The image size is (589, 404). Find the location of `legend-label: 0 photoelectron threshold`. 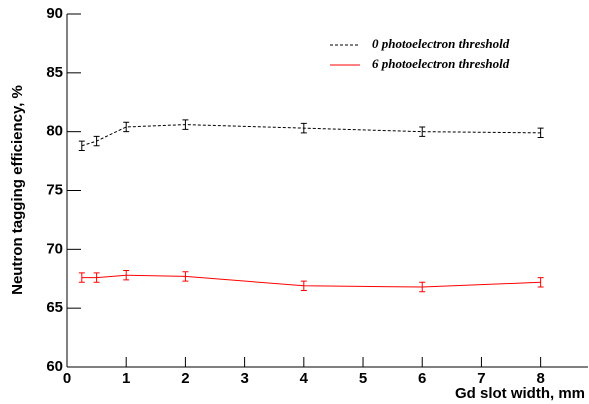

legend-label: 0 photoelectron threshold is located at coordinates (441, 43).